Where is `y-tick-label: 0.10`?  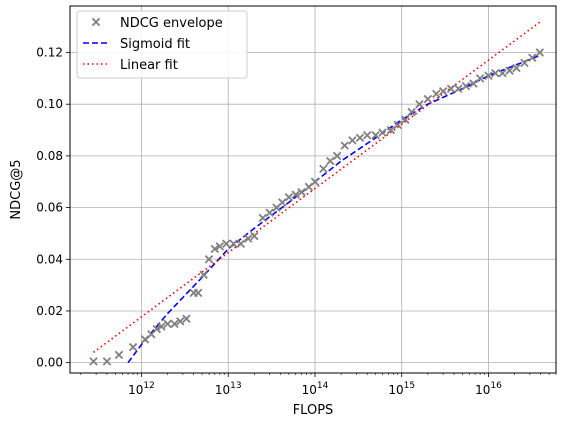 y-tick-label: 0.10 is located at coordinates (49, 104).